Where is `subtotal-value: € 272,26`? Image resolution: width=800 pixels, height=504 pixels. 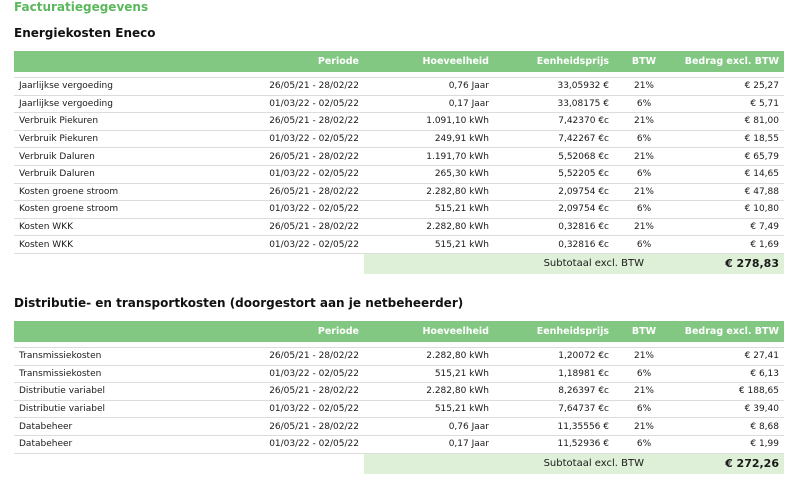 subtotal-value: € 272,26 is located at coordinates (729, 463).